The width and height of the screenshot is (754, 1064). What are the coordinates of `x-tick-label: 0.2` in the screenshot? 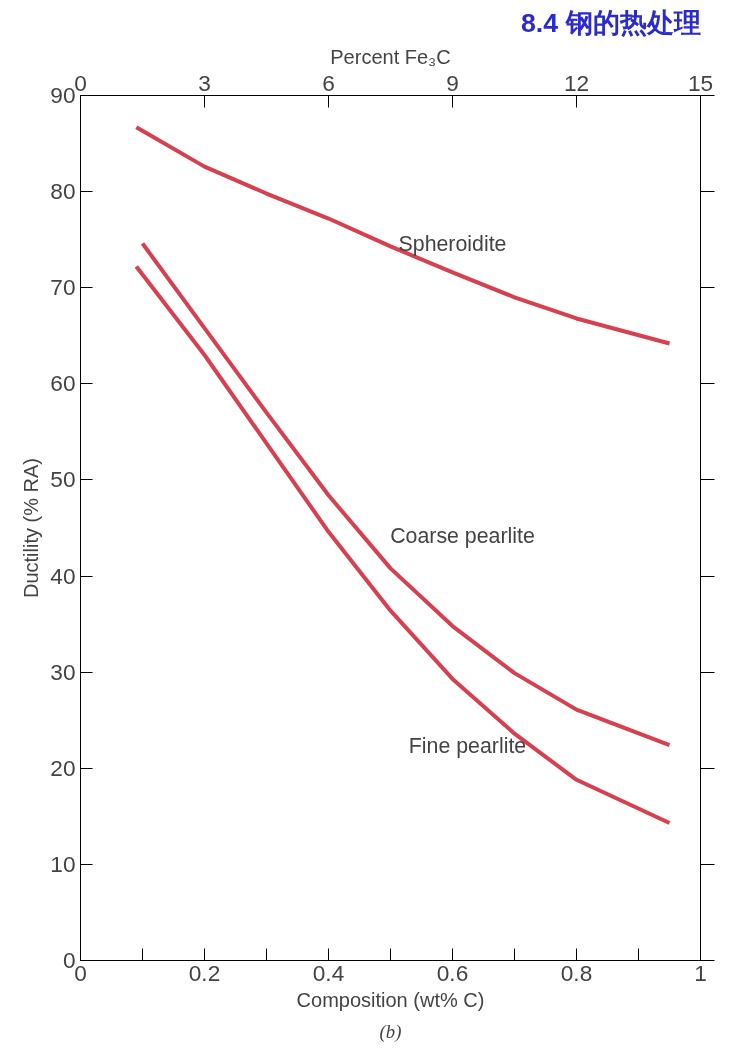 It's located at (204, 972).